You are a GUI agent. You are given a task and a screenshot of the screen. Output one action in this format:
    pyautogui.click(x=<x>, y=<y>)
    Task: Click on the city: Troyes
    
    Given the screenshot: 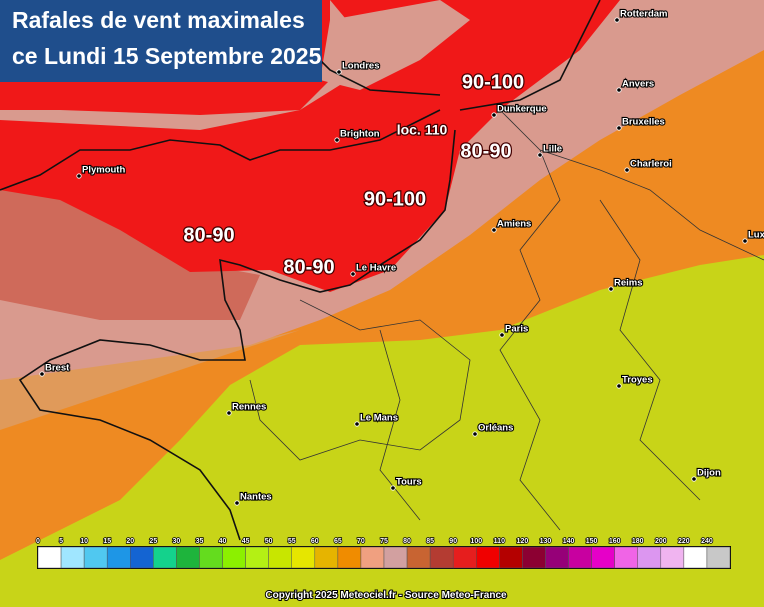 What is the action you would take?
    pyautogui.click(x=635, y=381)
    